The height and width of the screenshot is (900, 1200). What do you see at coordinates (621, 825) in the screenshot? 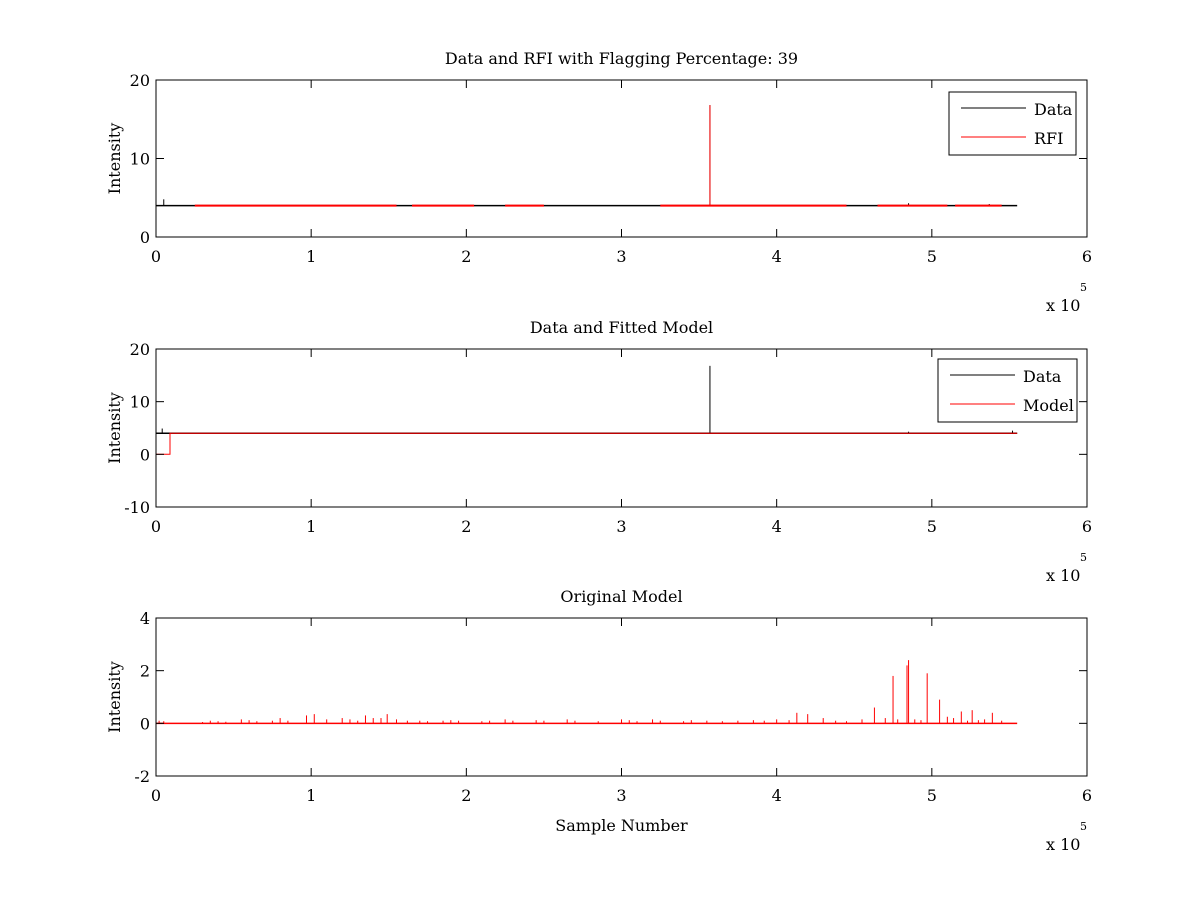
I see `x-axis-label: Sample Number` at bounding box center [621, 825].